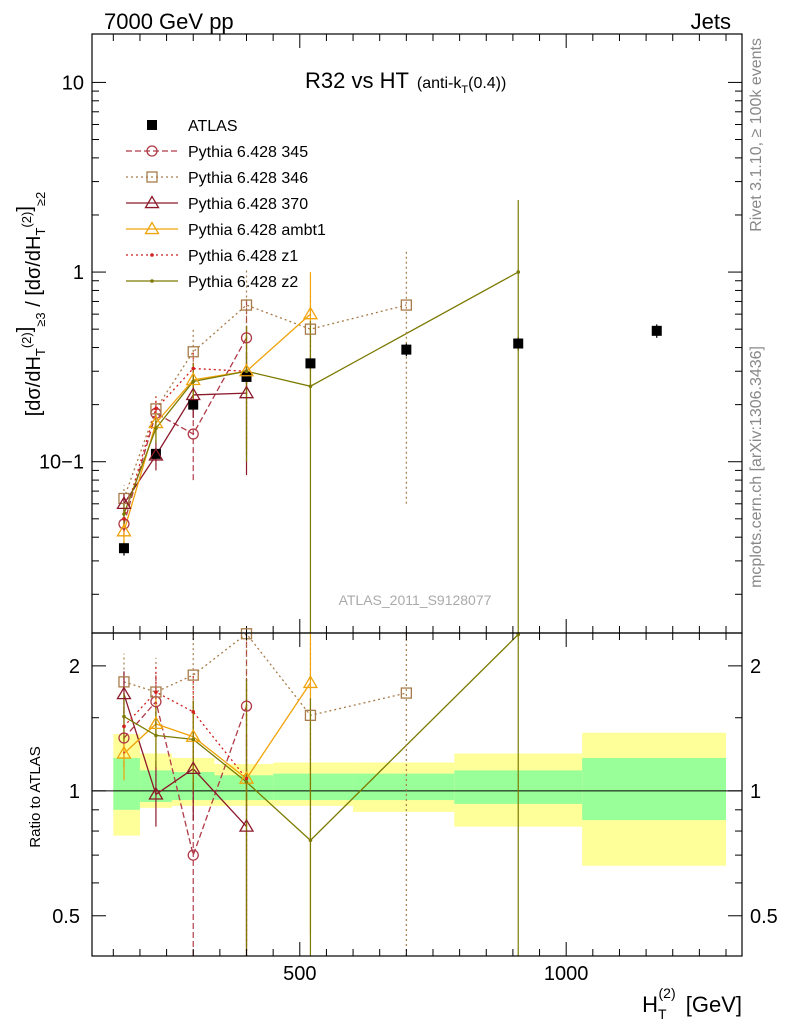  I want to click on legend-label: Pythia 6.428 z1, so click(243, 256).